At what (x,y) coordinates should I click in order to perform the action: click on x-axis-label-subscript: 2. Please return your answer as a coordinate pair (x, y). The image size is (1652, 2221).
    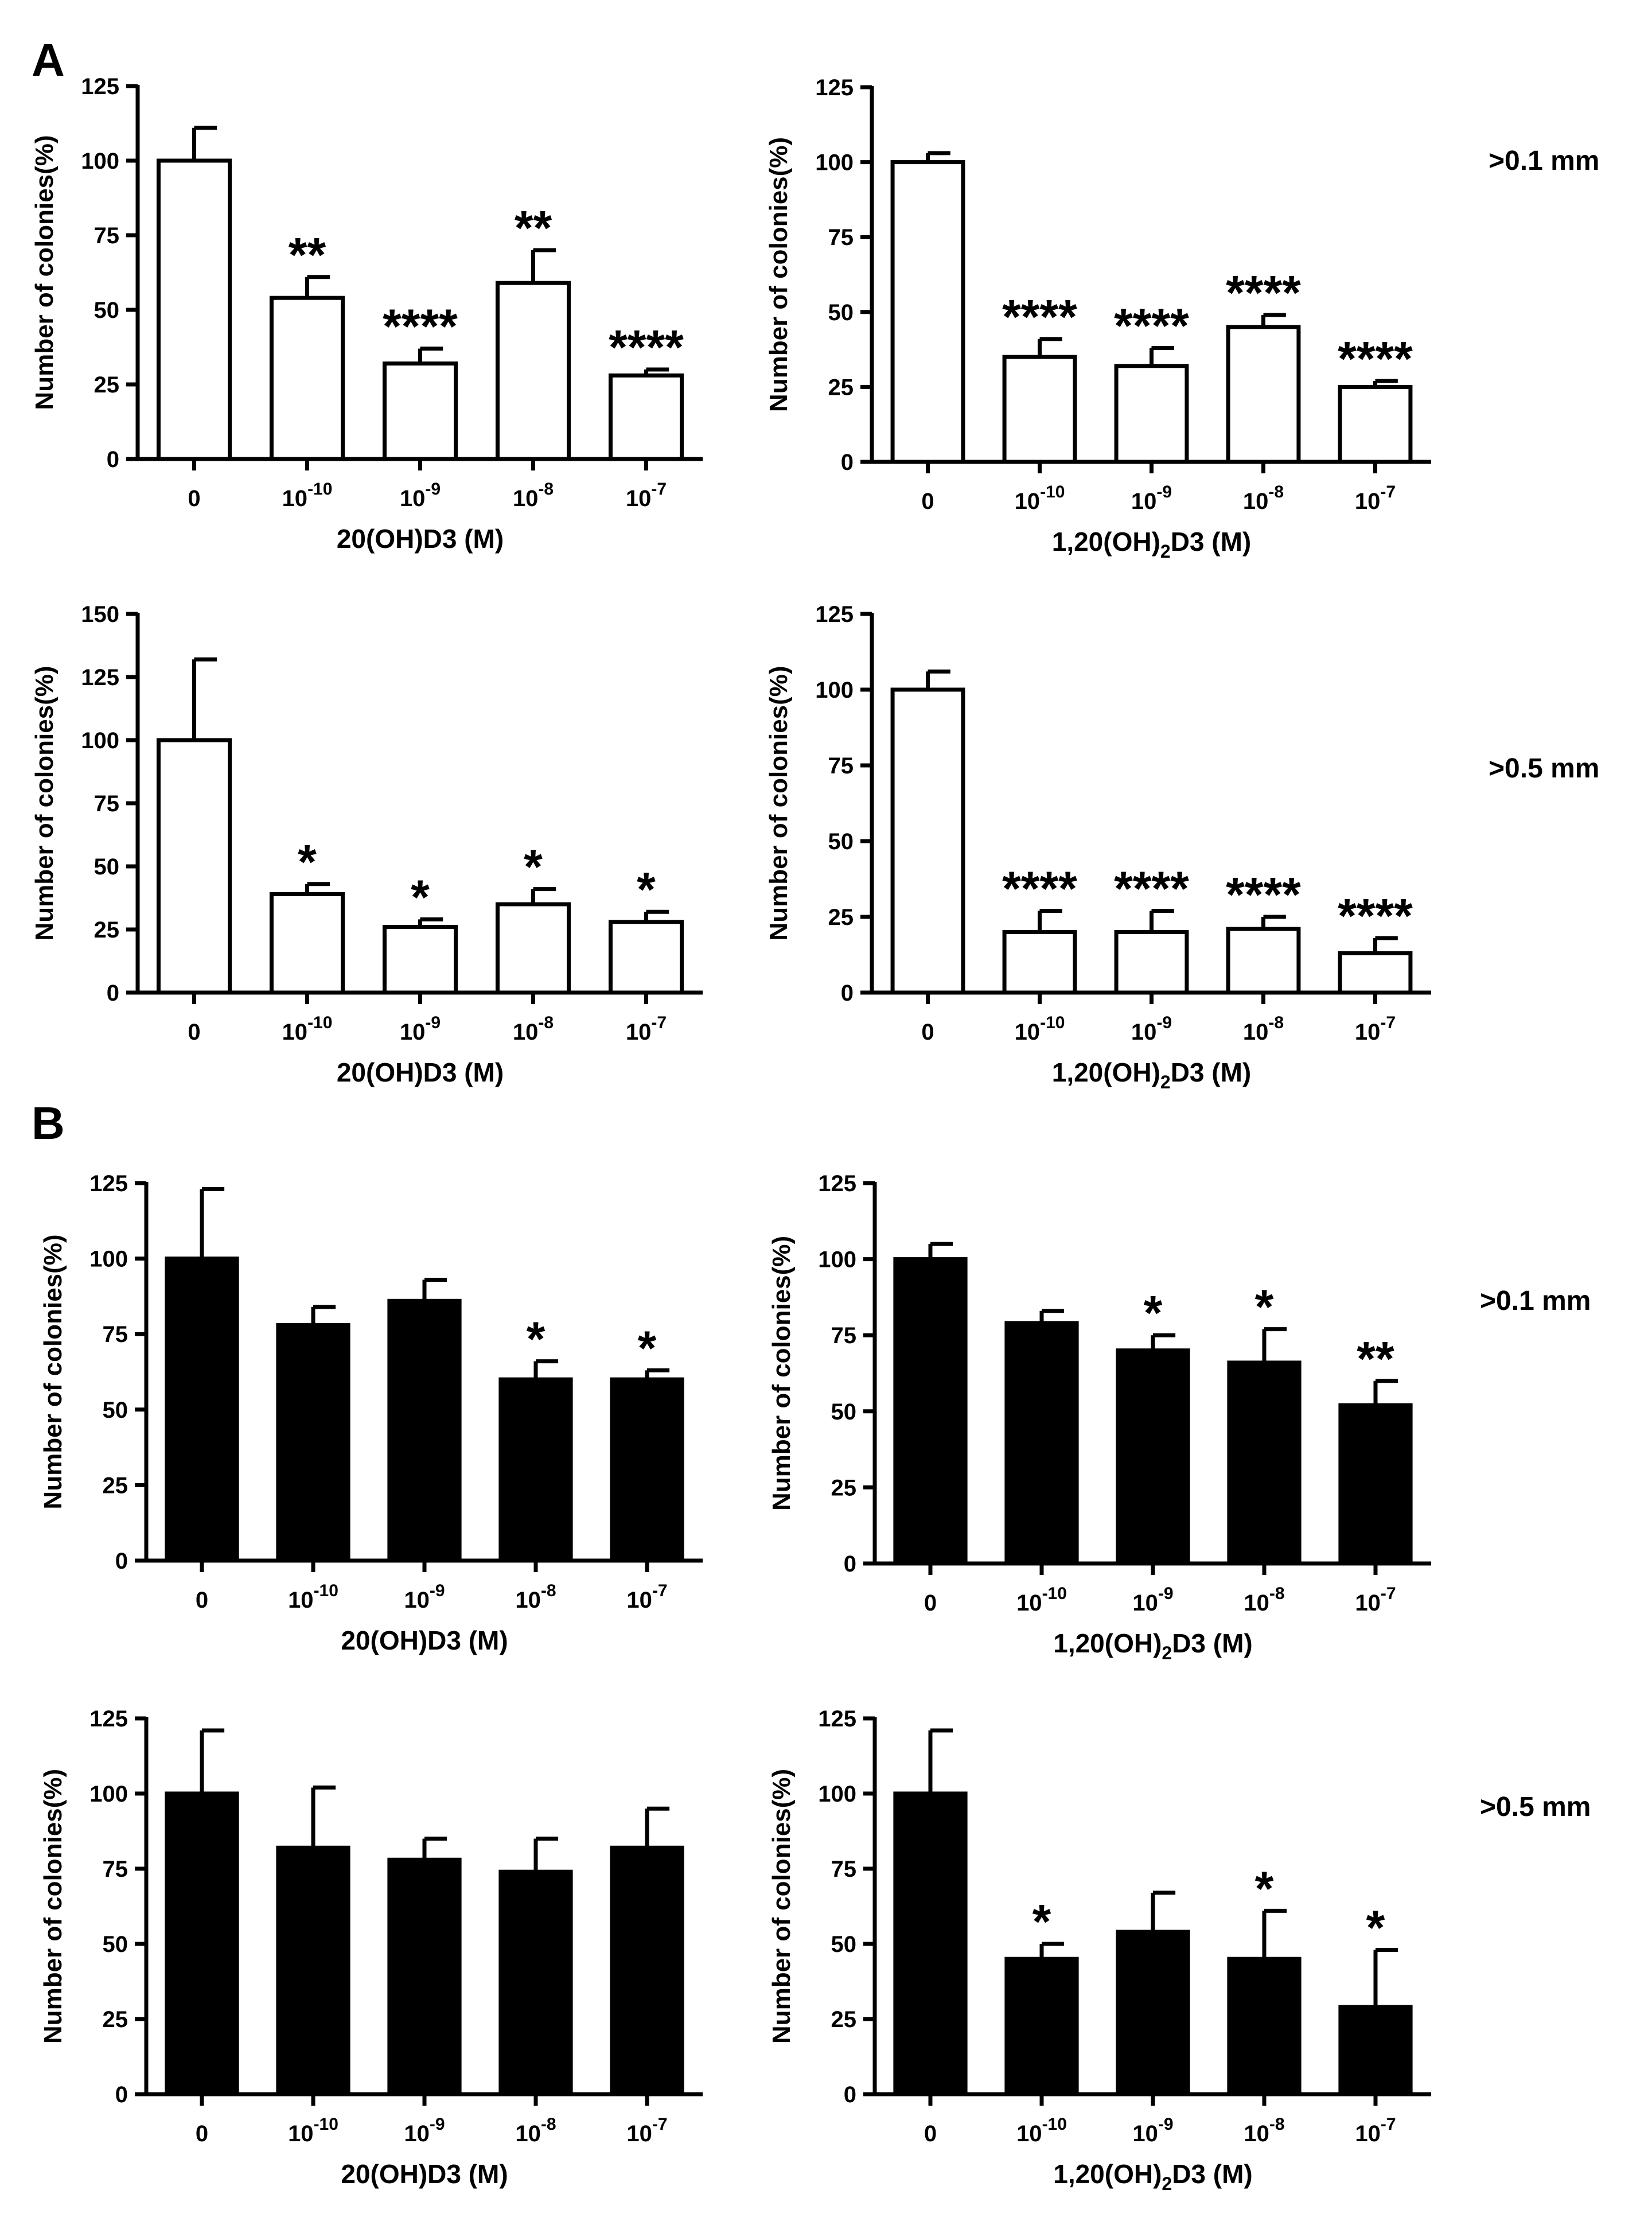
    Looking at the image, I should click on (1165, 1082).